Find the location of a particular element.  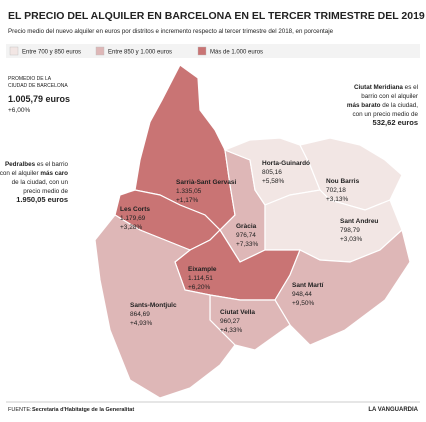

district-price: 948,44 is located at coordinates (302, 294).